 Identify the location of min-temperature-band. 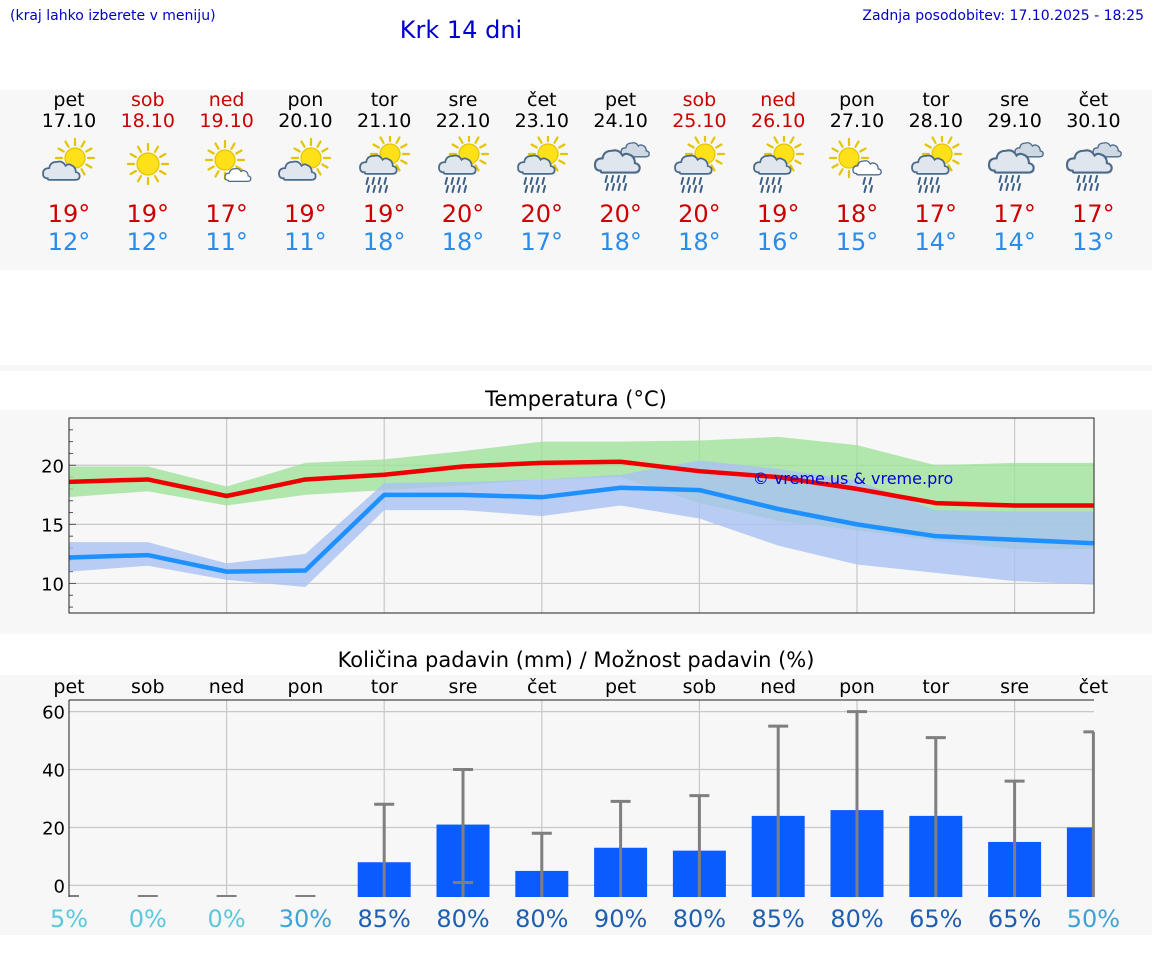
(581, 523).